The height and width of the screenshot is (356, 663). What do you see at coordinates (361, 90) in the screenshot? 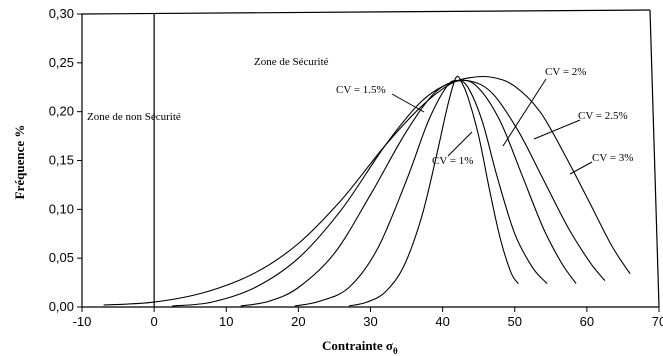
I see `label-cv-1-5: CV = 1.5%` at bounding box center [361, 90].